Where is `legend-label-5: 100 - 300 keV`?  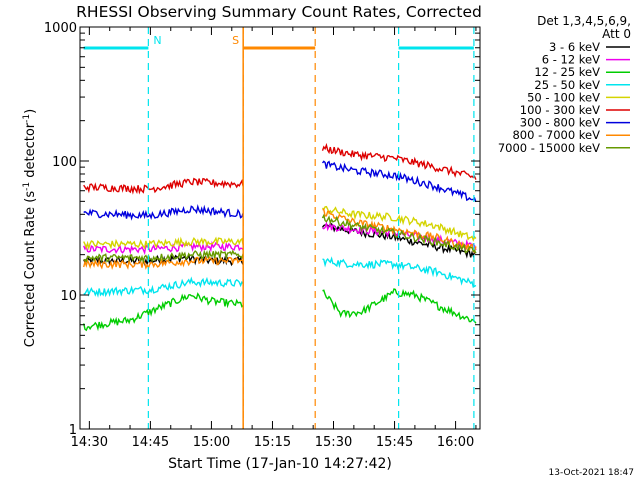 legend-label-5: 100 - 300 keV is located at coordinates (560, 110).